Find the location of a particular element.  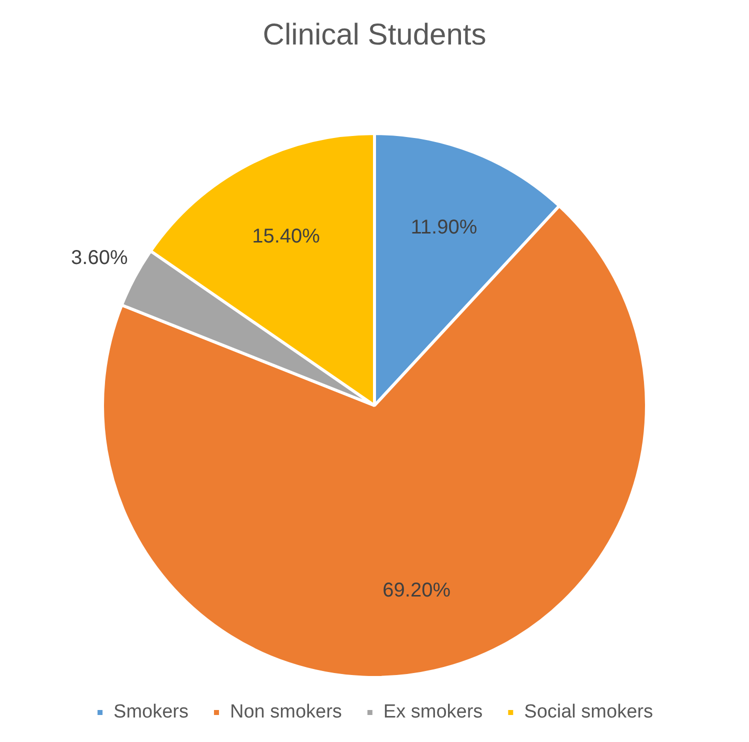

legend-label: Ex smokers is located at coordinates (433, 712).